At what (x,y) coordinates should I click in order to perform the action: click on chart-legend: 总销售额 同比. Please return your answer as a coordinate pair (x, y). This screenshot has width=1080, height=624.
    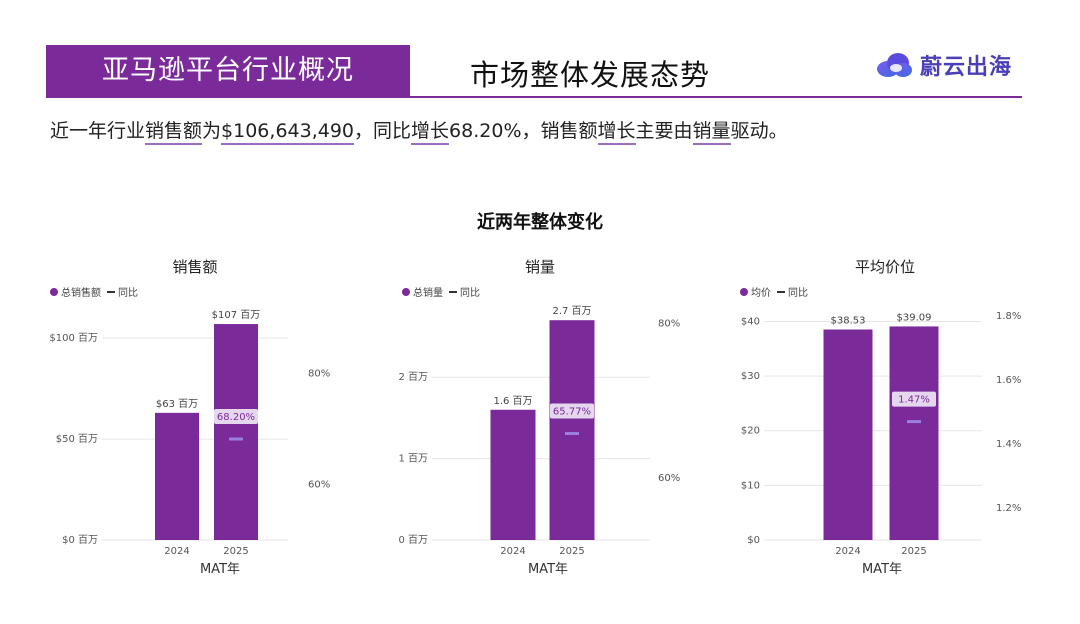
    Looking at the image, I should click on (94, 291).